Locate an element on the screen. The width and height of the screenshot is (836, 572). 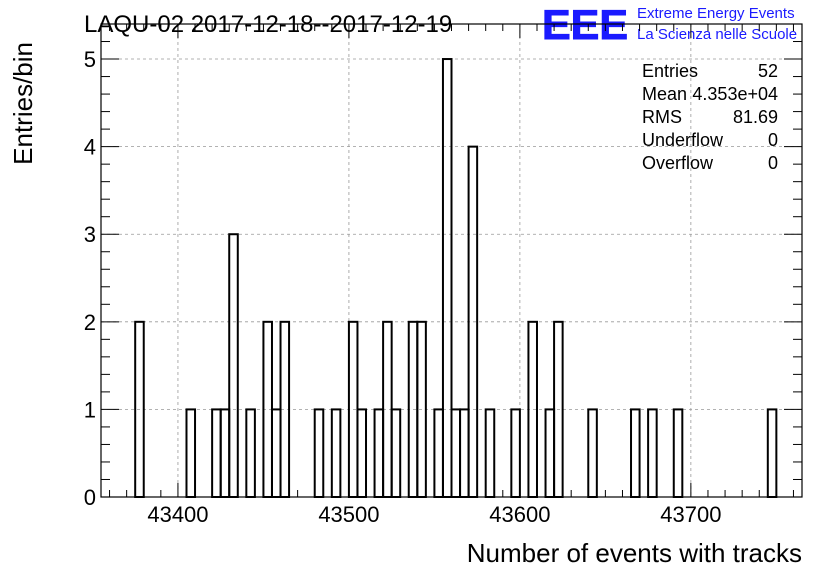
stats-value: 4.353e+04 is located at coordinates (735, 94).